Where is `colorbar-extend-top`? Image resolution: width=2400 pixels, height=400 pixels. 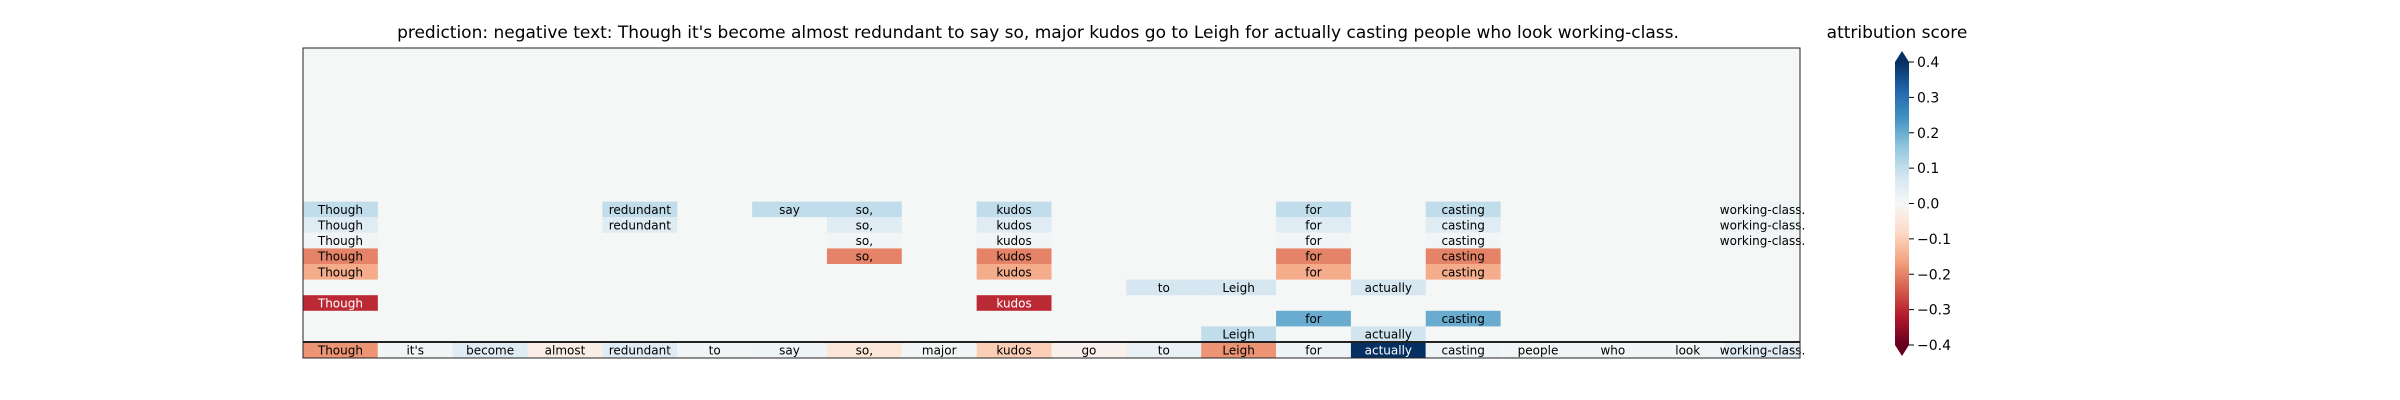
colorbar-extend-top is located at coordinates (1902, 56).